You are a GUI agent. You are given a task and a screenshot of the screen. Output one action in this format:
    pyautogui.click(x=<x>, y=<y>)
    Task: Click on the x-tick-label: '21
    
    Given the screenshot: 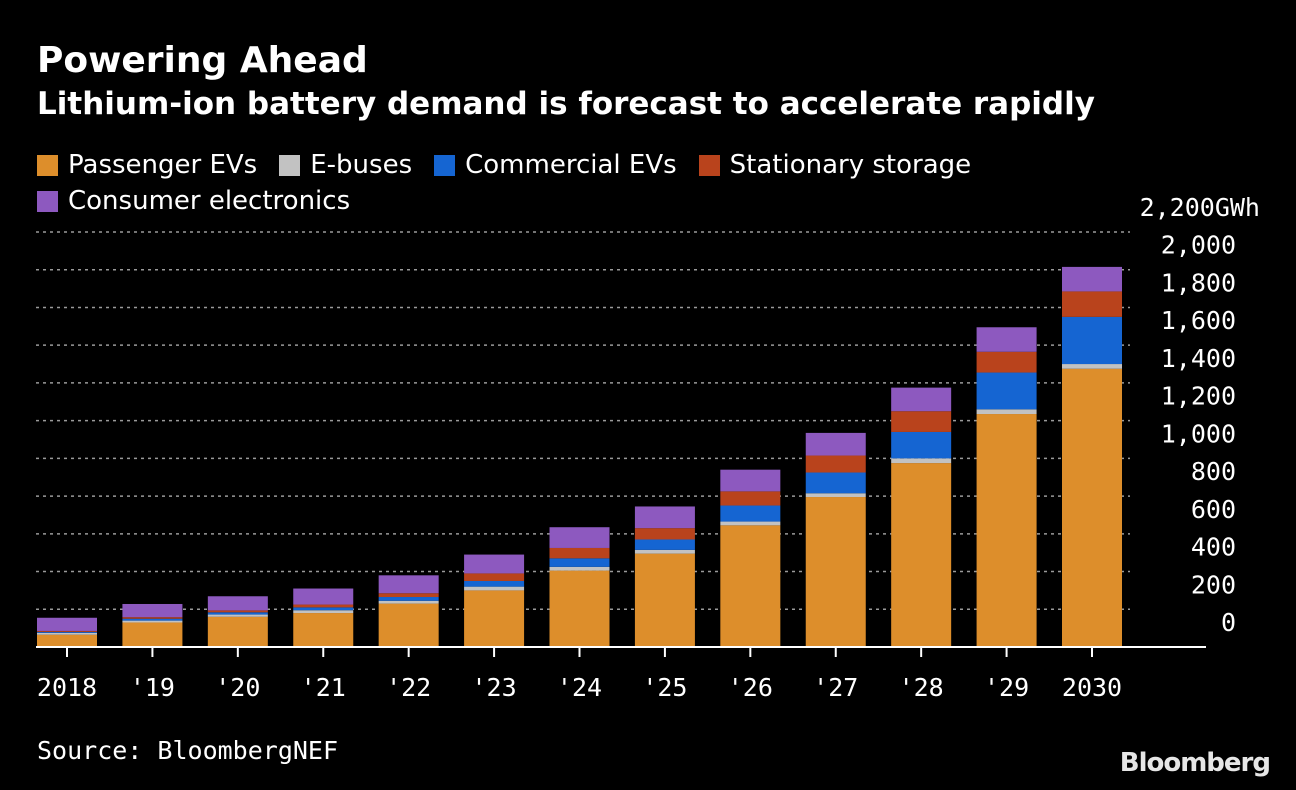 What is the action you would take?
    pyautogui.click(x=323, y=687)
    